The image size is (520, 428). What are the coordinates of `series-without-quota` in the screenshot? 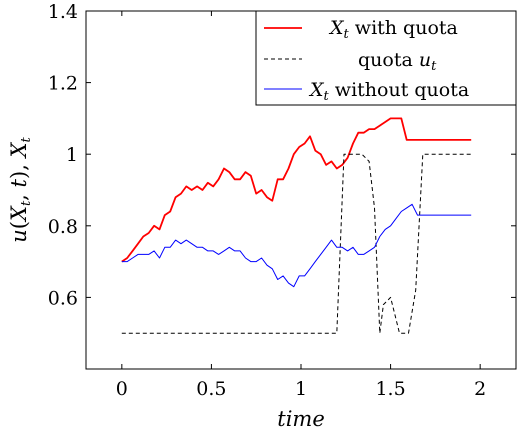 It's located at (296, 245).